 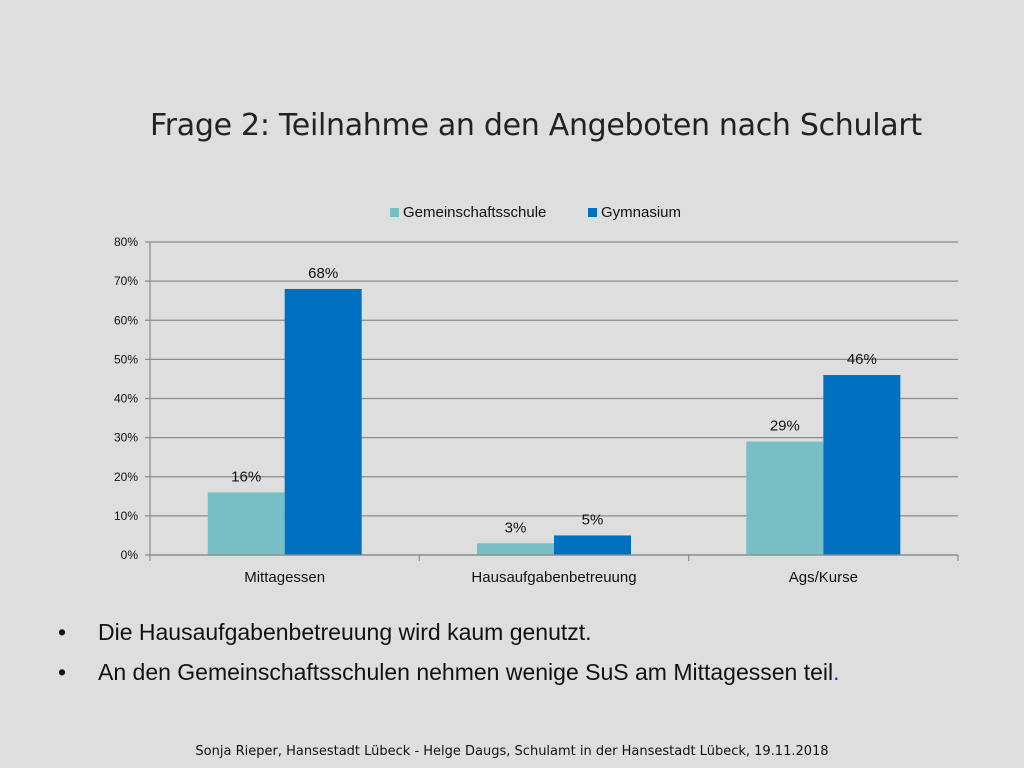 What do you see at coordinates (593, 519) in the screenshot?
I see `data-label: 5%` at bounding box center [593, 519].